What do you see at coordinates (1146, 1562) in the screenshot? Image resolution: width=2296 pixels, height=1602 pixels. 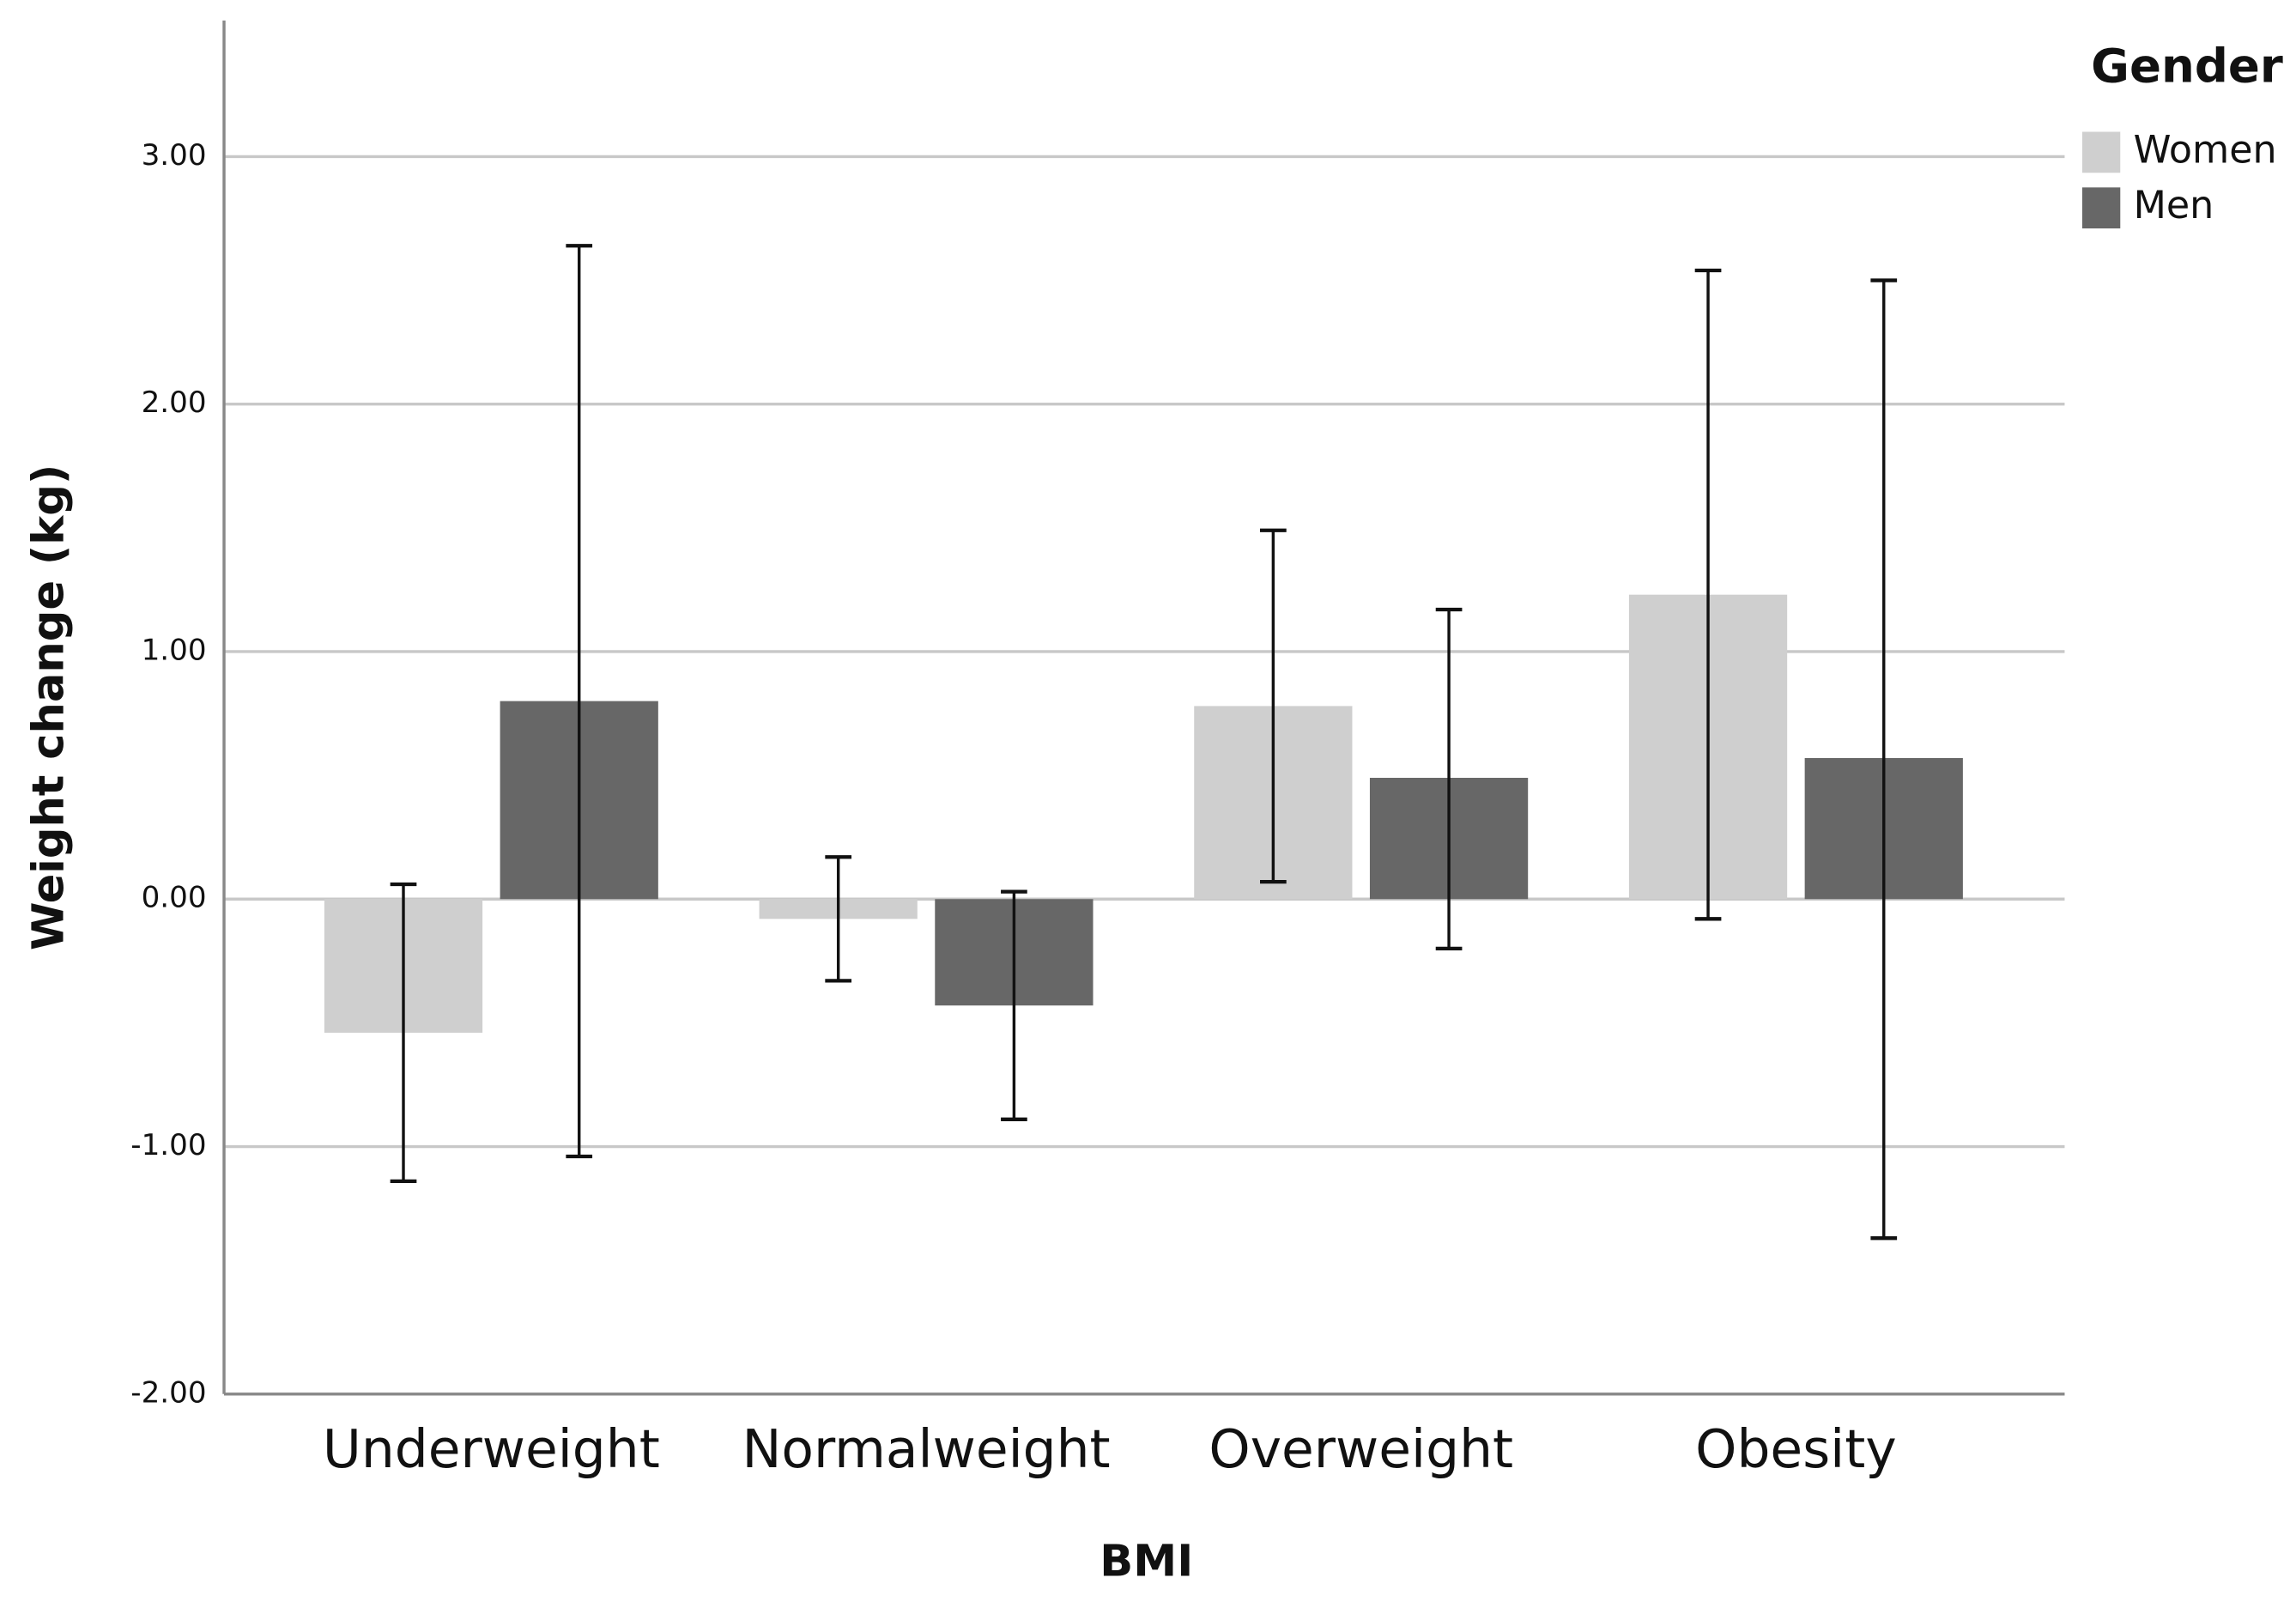 I see `x-axis-title: BMI` at bounding box center [1146, 1562].